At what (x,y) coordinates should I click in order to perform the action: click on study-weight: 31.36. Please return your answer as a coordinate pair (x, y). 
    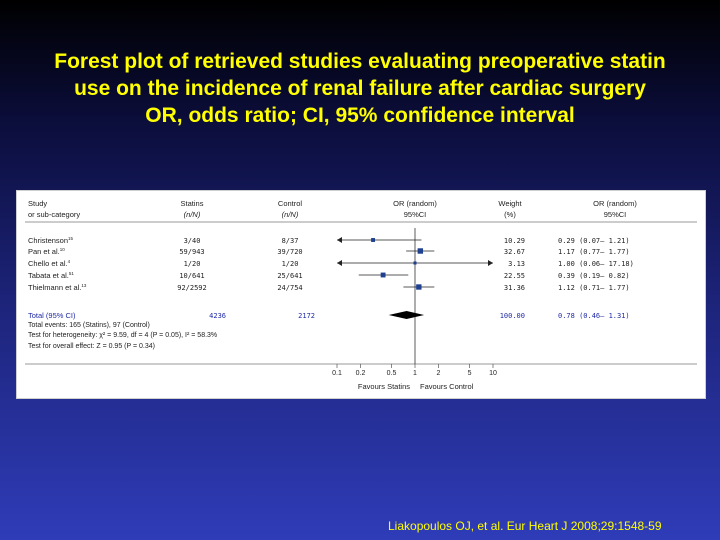
    Looking at the image, I should click on (514, 288).